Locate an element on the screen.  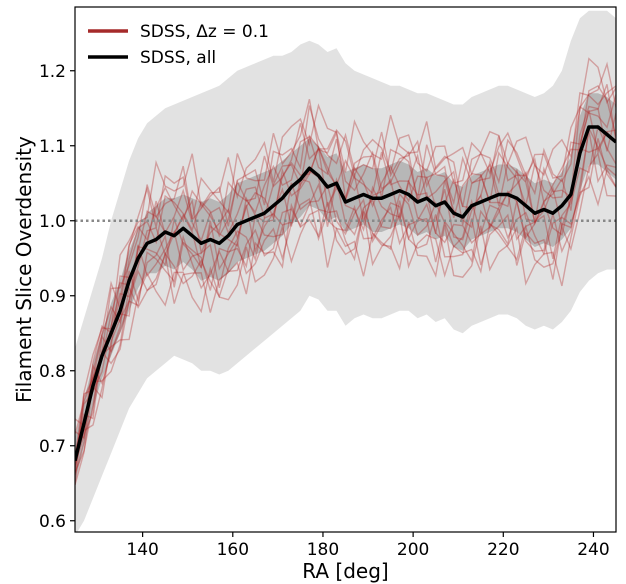
x-tick-label: 220 is located at coordinates (503, 550).